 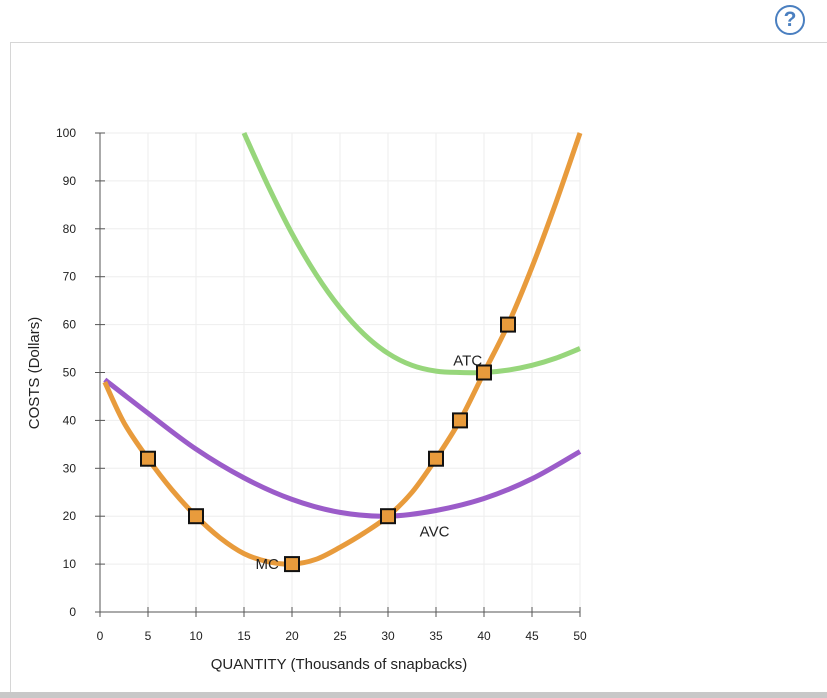 I want to click on help-button: ?, so click(x=790, y=20).